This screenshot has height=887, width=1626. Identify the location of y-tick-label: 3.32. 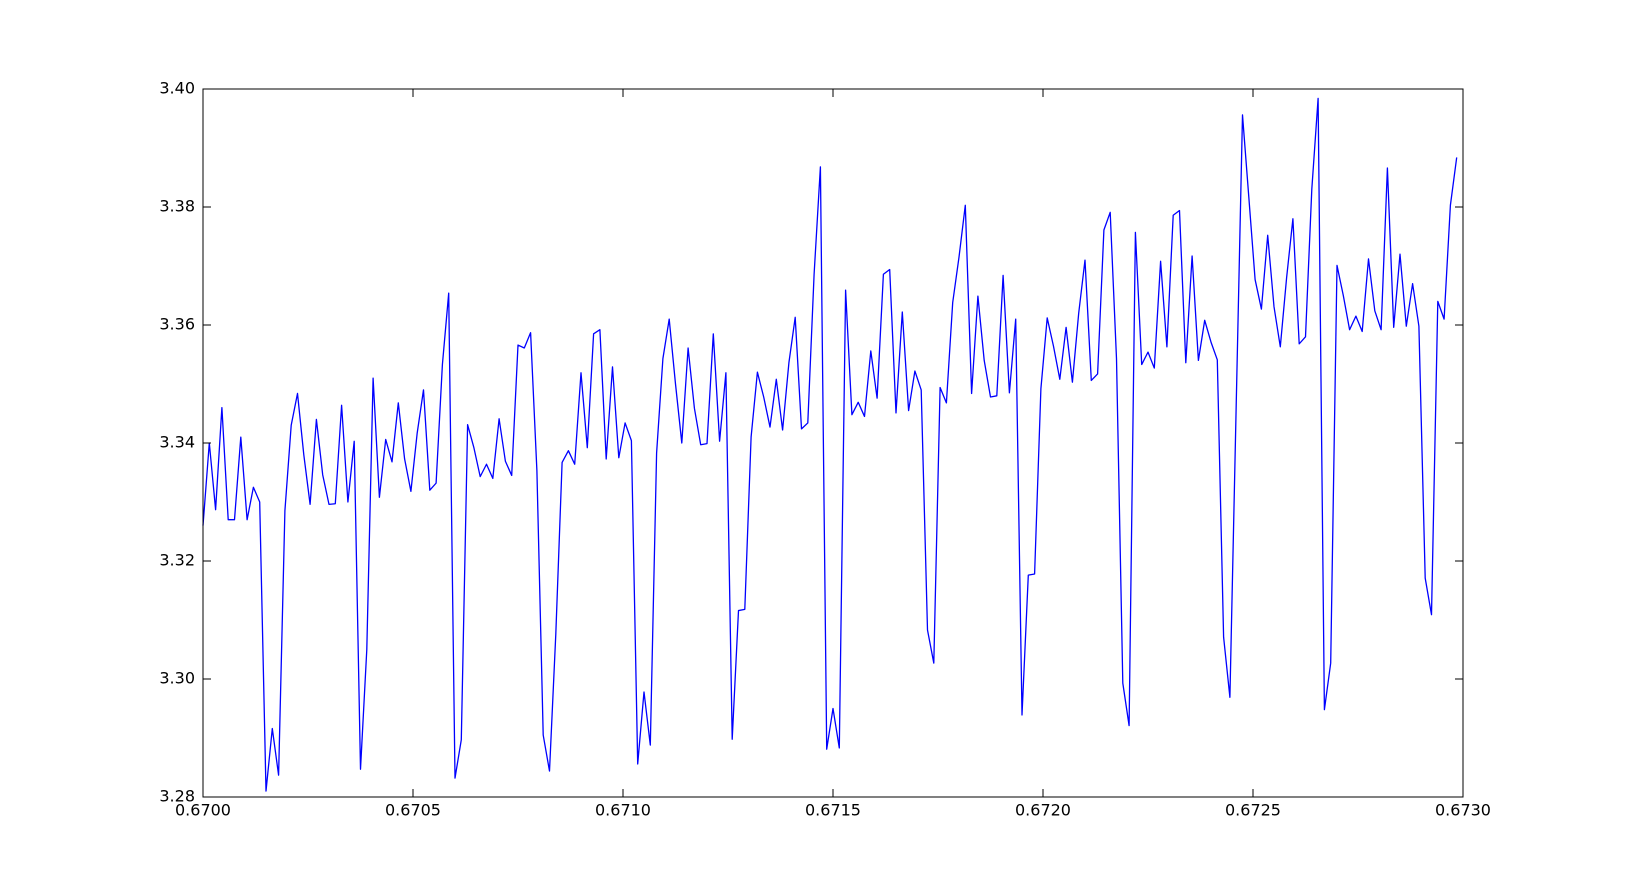
(177, 560).